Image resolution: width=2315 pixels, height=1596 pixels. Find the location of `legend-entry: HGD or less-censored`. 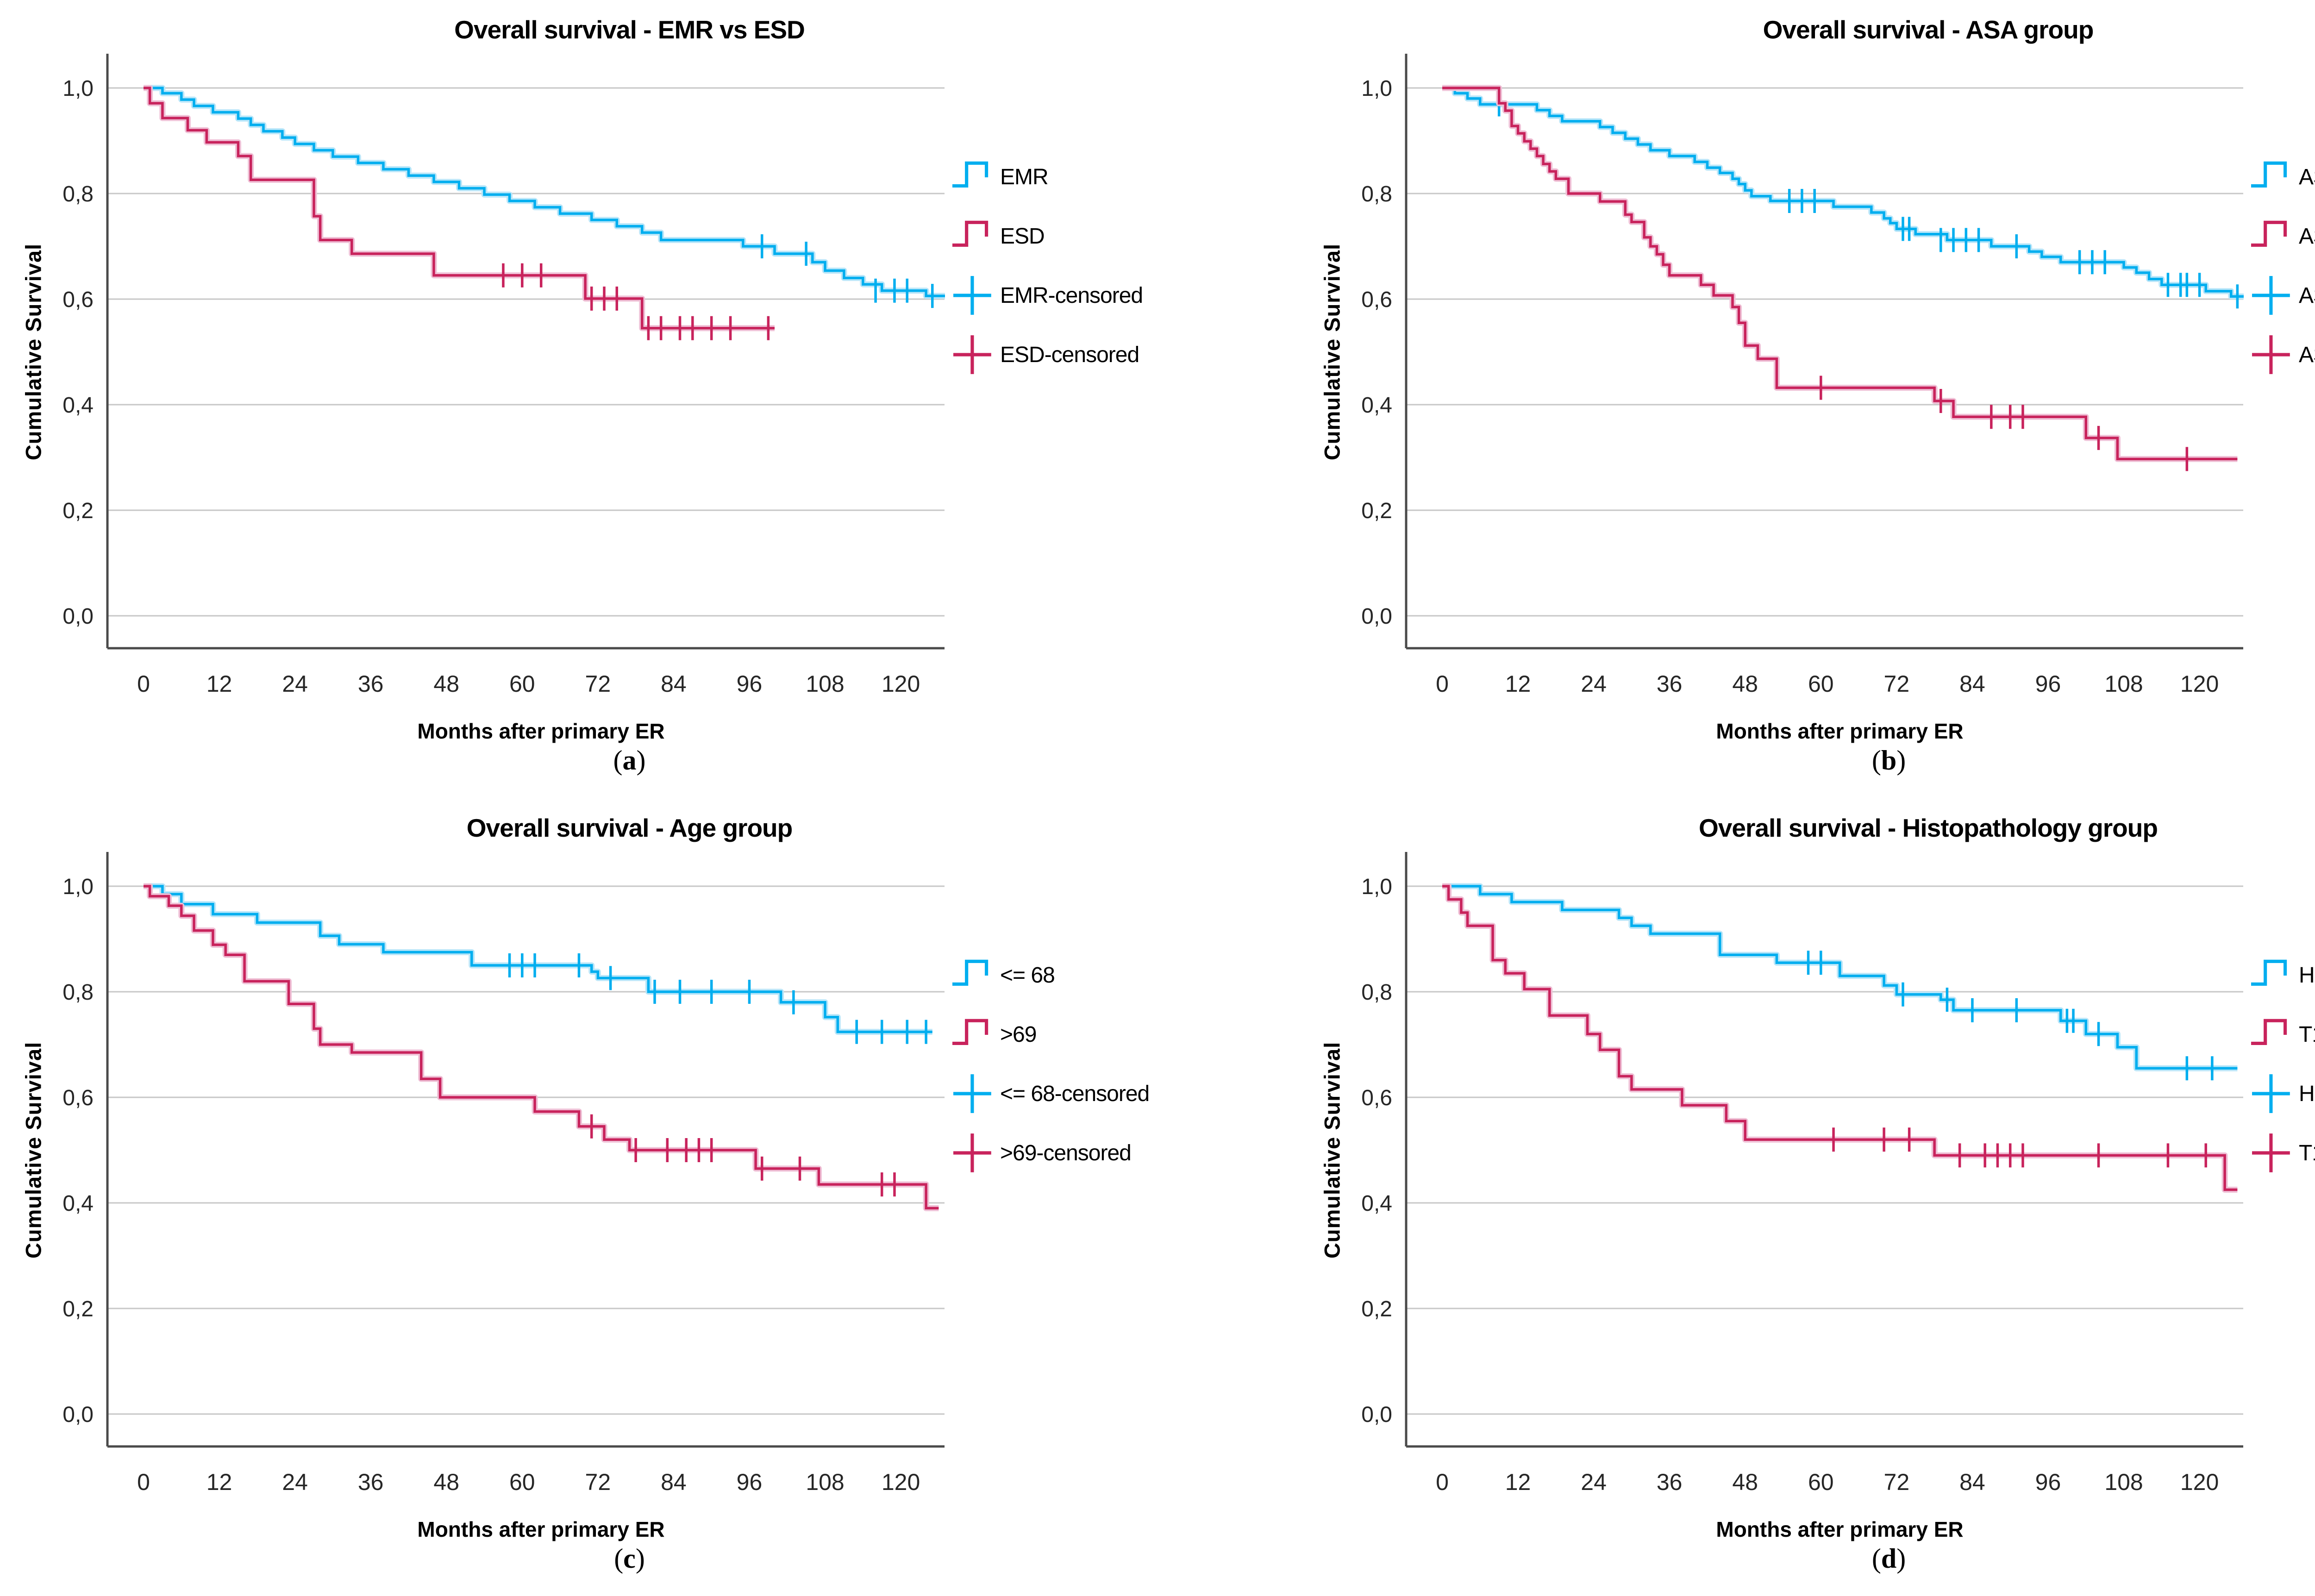

legend-entry: HGD or less-censored is located at coordinates (2282, 1093).